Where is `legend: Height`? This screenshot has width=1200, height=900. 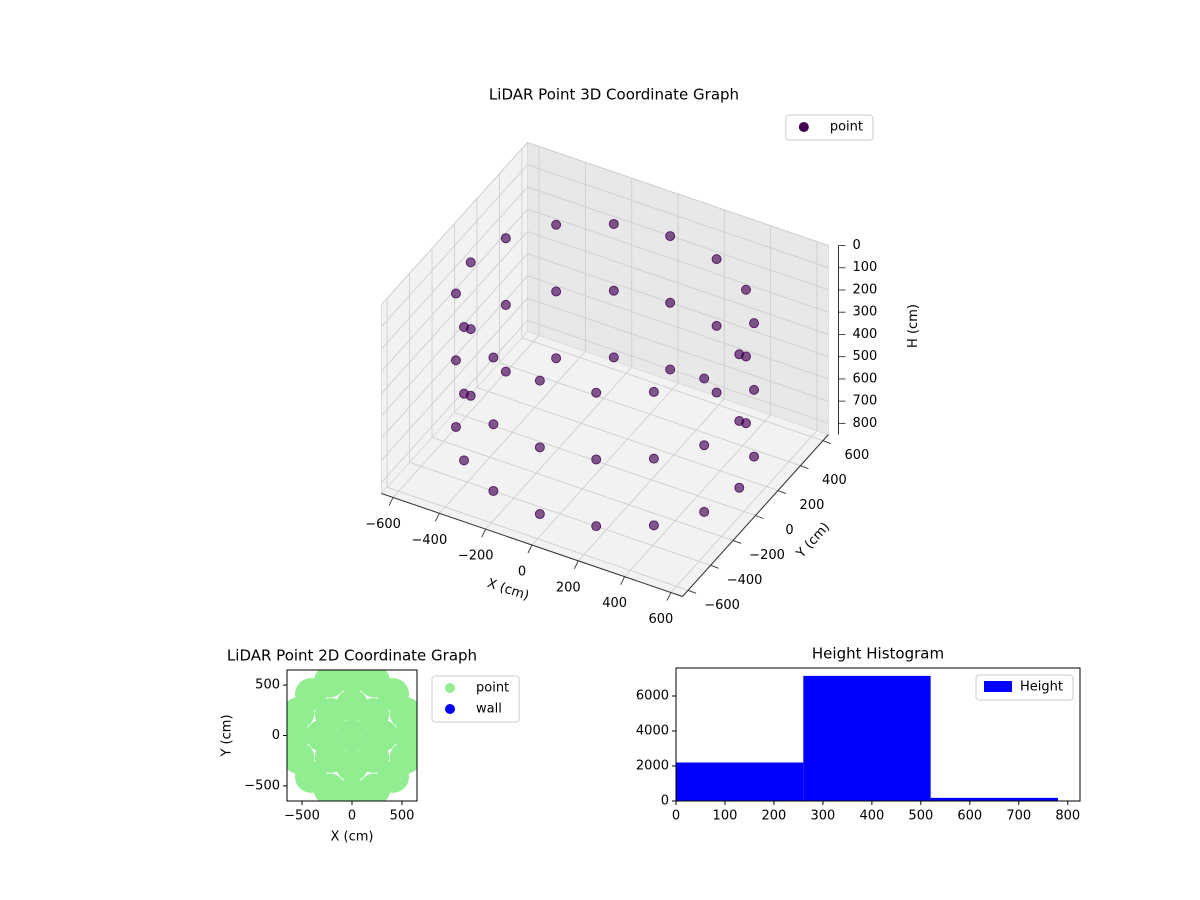 legend: Height is located at coordinates (1024, 687).